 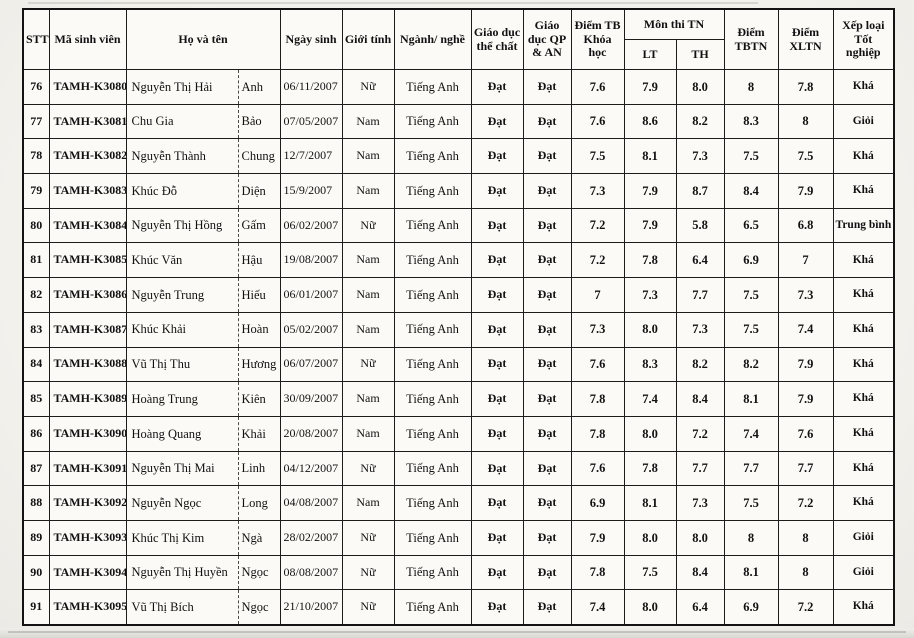 I want to click on cell-tbtn: 8, so click(x=751, y=87).